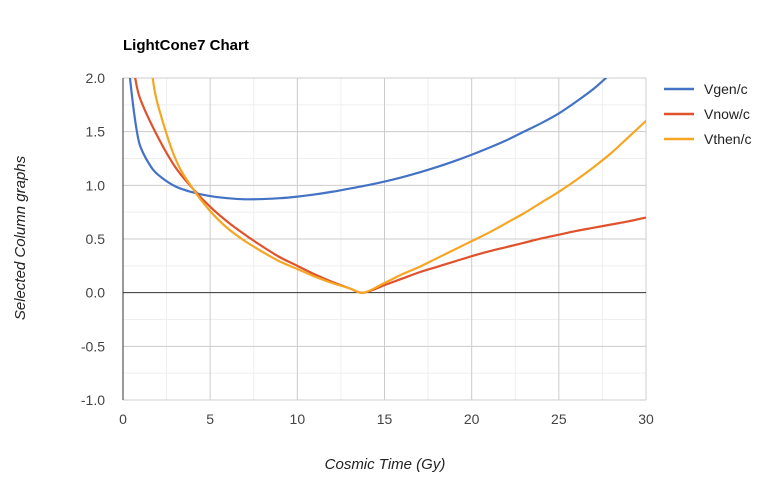 This screenshot has width=780, height=497. What do you see at coordinates (472, 419) in the screenshot?
I see `x-tick-label: 20` at bounding box center [472, 419].